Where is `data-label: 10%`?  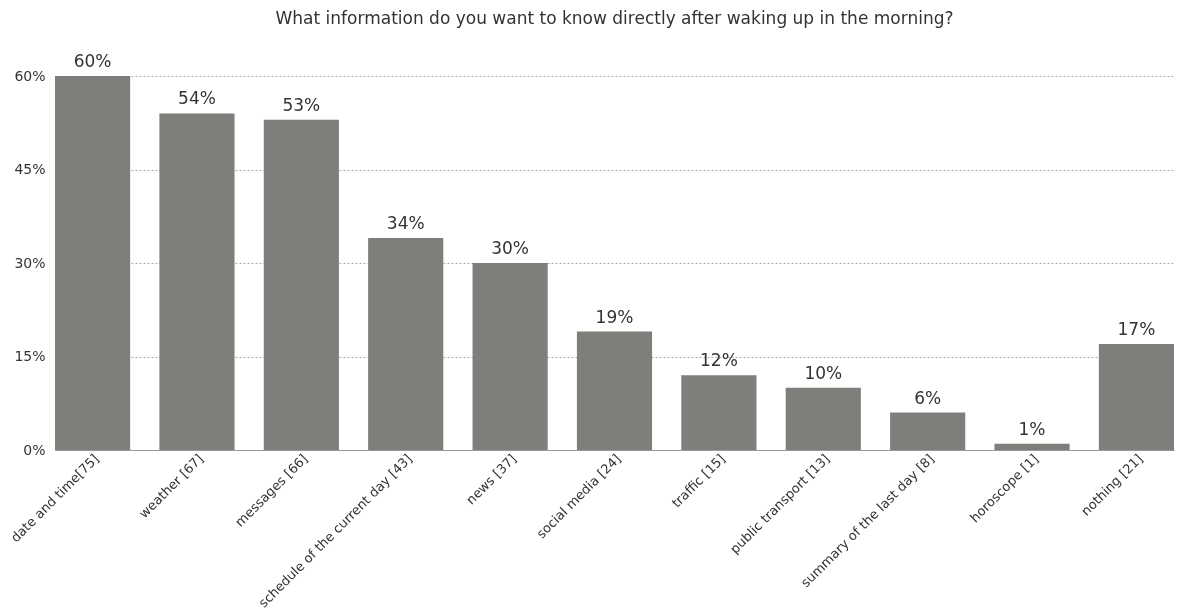 data-label: 10% is located at coordinates (823, 372).